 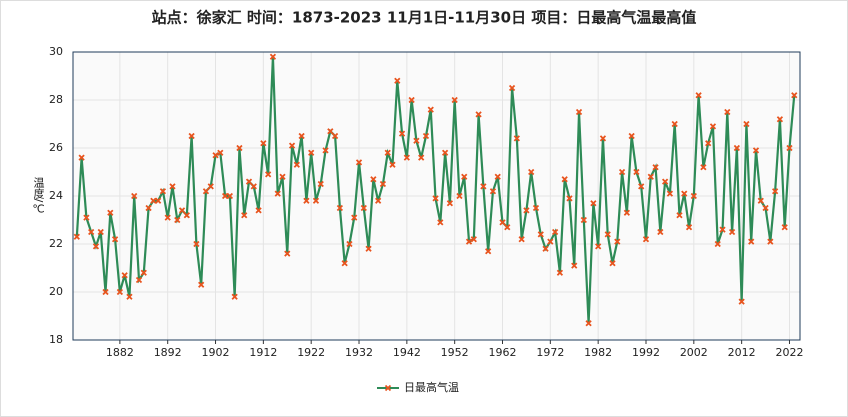 I want to click on legend-label: 日最高气温, so click(x=431, y=387).